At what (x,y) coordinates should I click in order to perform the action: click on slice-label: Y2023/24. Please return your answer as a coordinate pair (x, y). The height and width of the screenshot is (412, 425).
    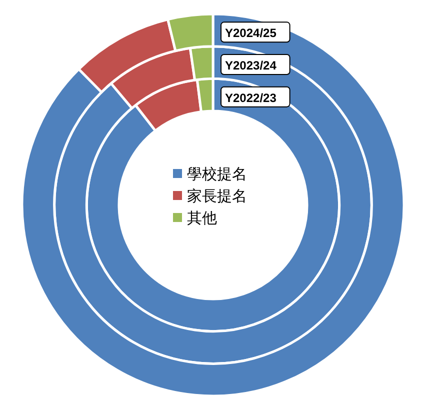
    Looking at the image, I should click on (251, 65).